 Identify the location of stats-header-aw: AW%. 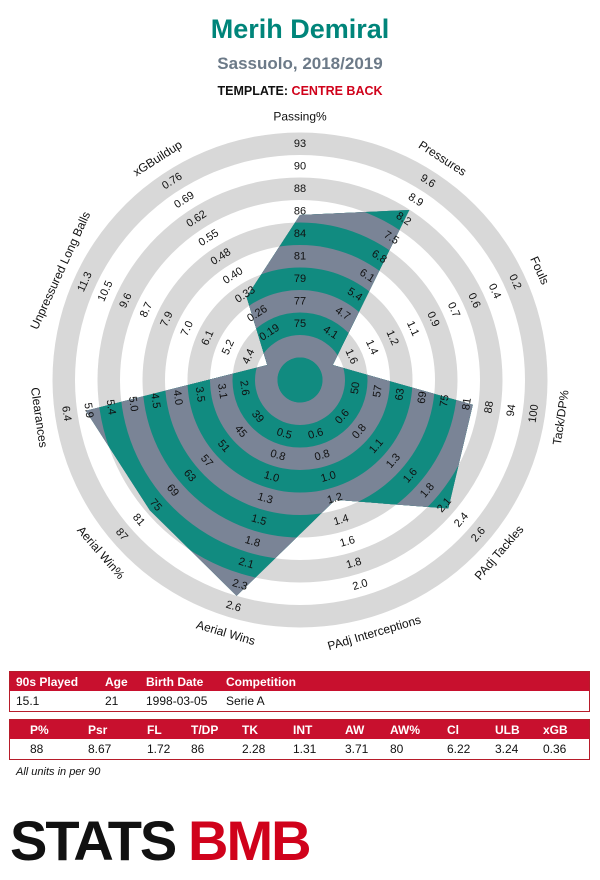
(405, 730).